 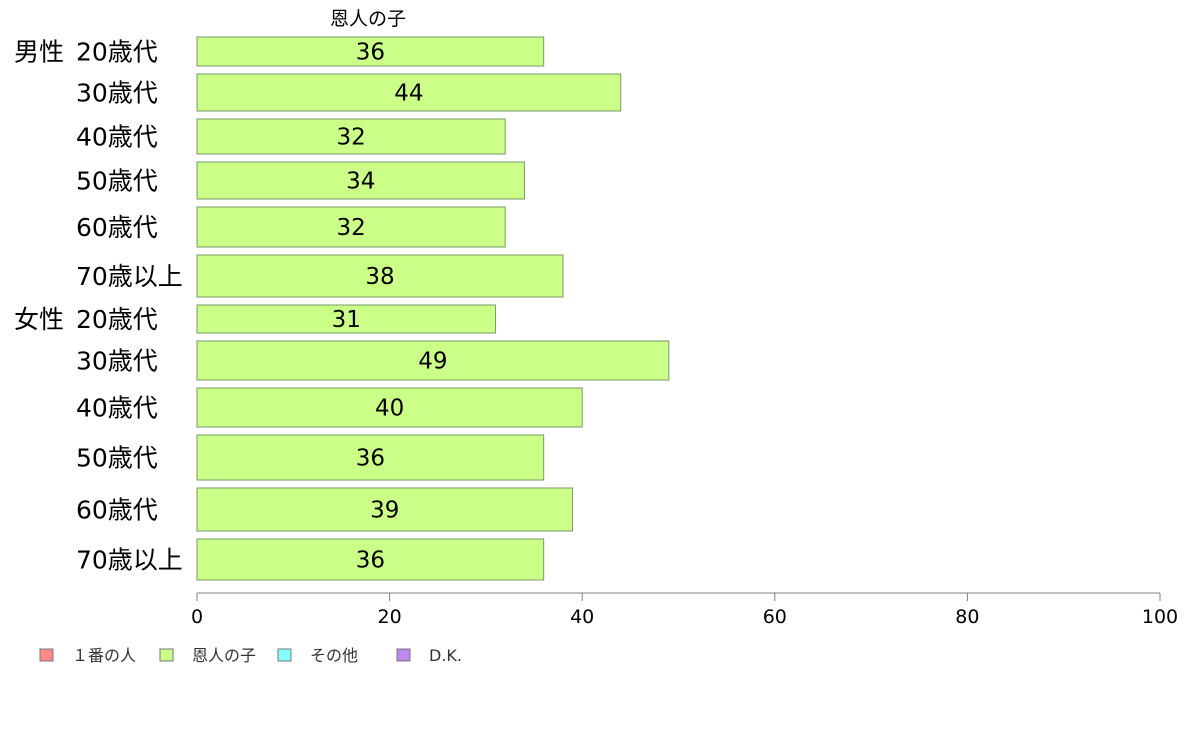 I want to click on bar-value-label: 40, so click(x=389, y=409).